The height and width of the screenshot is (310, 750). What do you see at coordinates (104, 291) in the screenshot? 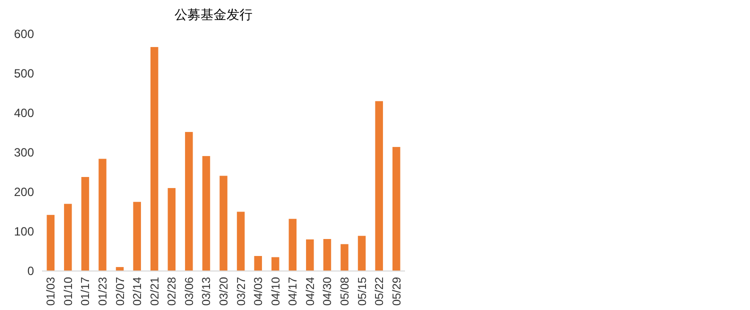
I see `x-tick-label: 01/23` at bounding box center [104, 291].